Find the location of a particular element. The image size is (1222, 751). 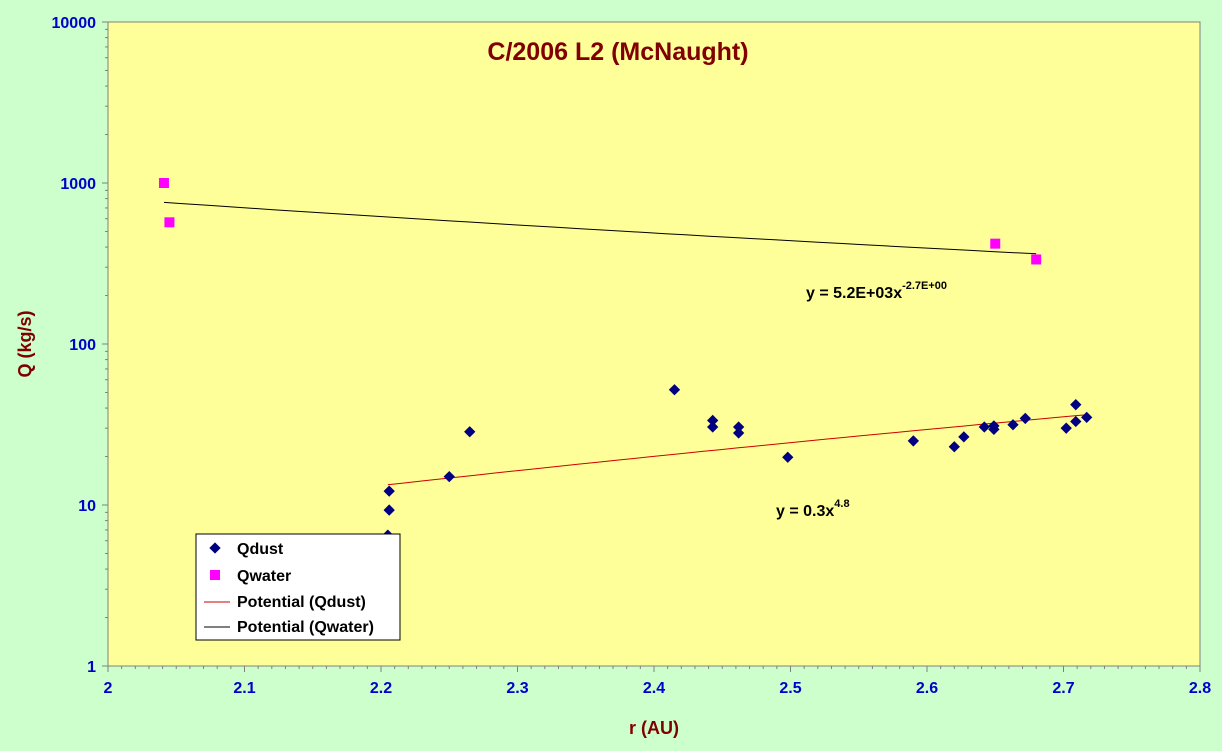

legend-qdust-trend-label: Potential (Qdust) is located at coordinates (301, 602).